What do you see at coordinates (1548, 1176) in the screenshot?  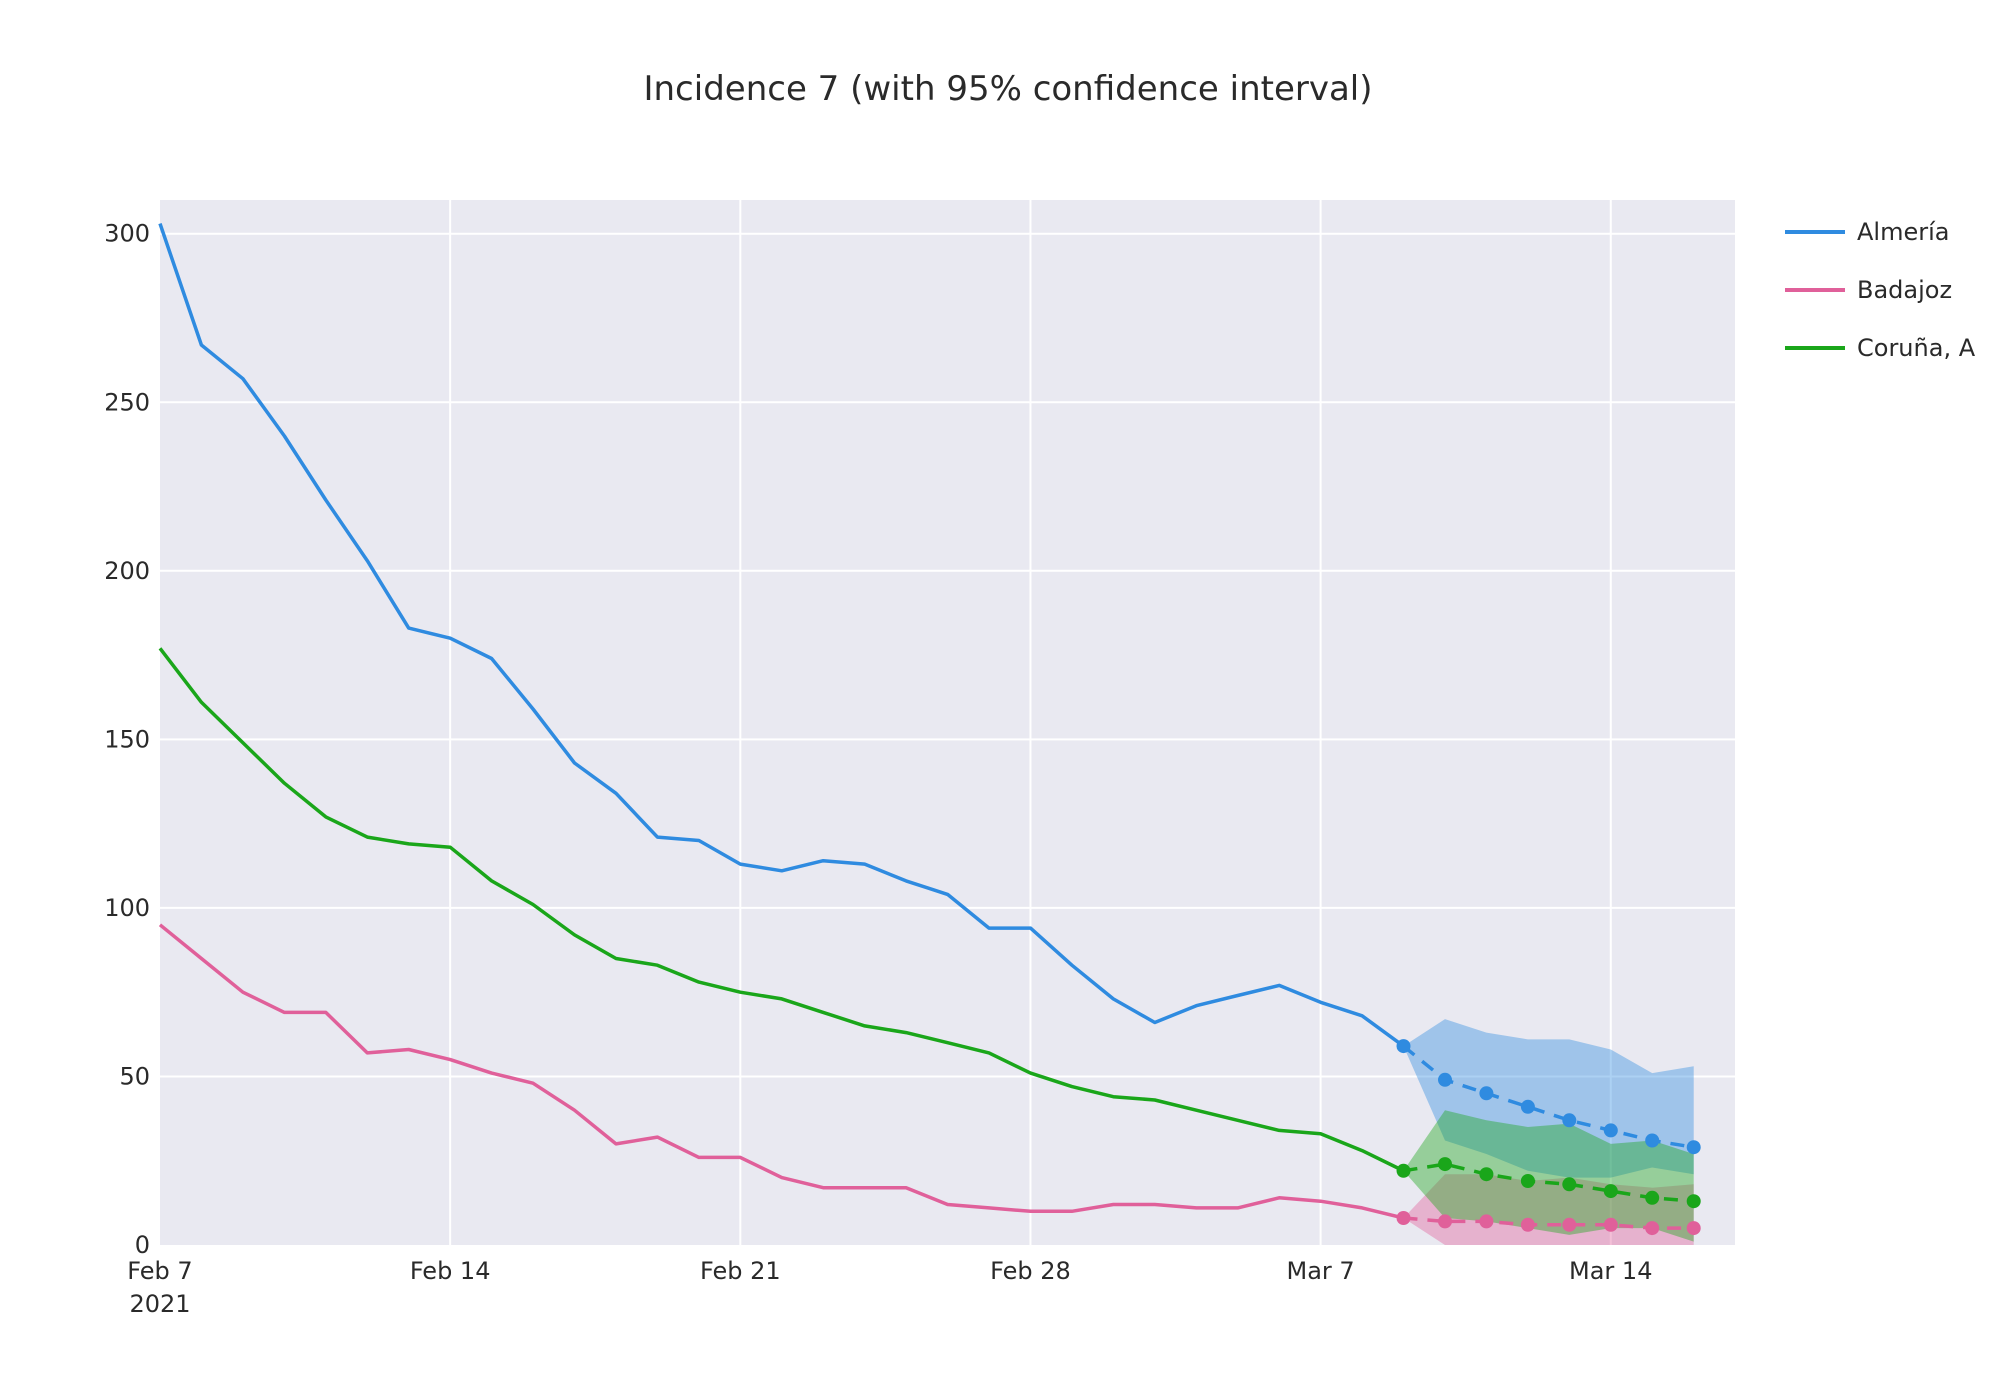 I see `ci-band-coruna-a` at bounding box center [1548, 1176].